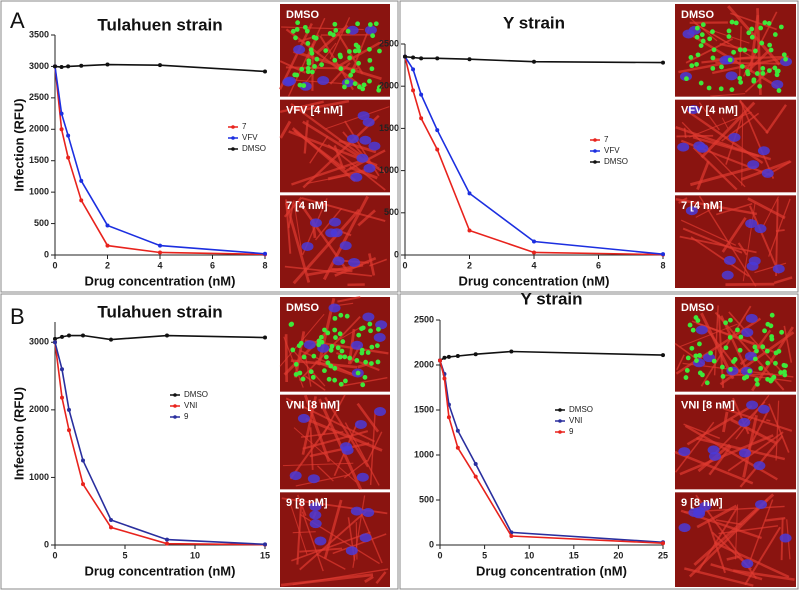  I want to click on x-tick-label: 4, so click(159, 265).